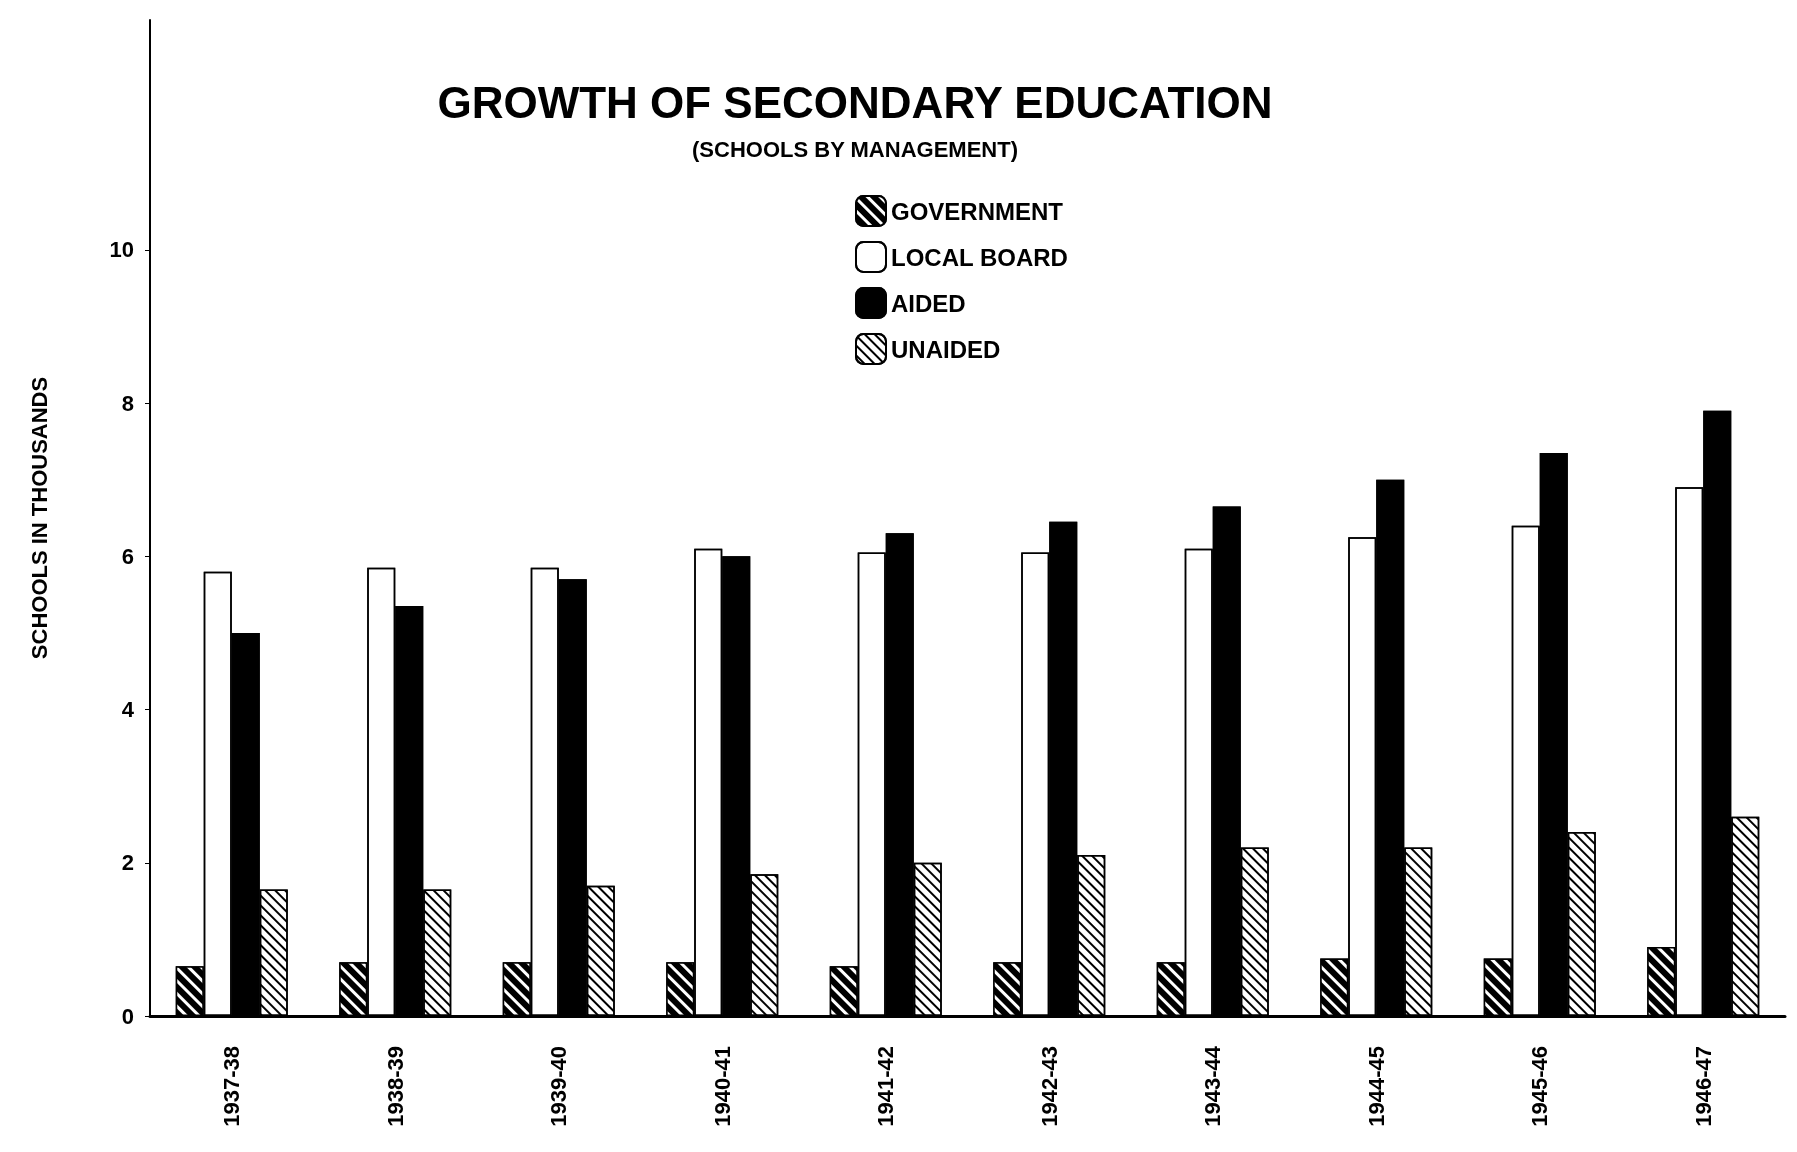  What do you see at coordinates (128, 710) in the screenshot?
I see `y-tick-label: 4` at bounding box center [128, 710].